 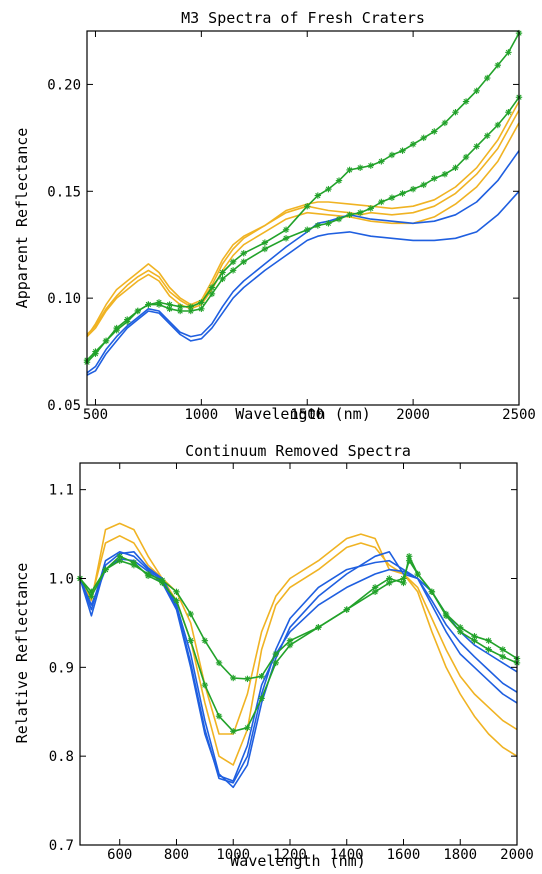 I want to click on x-tick-label: 600, so click(x=119, y=855).